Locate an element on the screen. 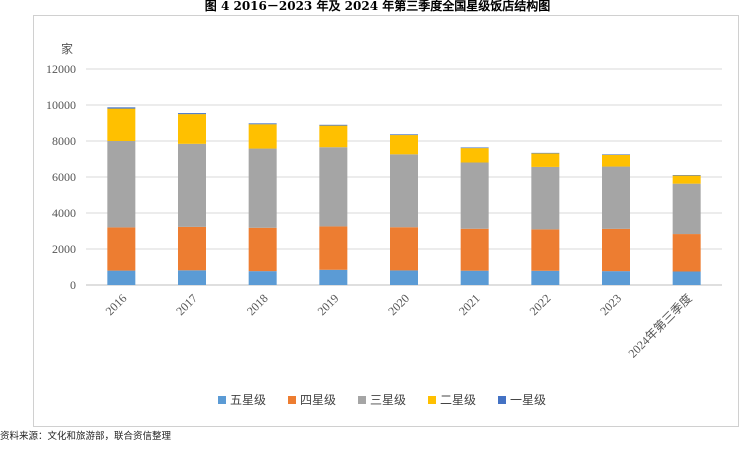  y-tick-label: 2000 is located at coordinates (64, 249).